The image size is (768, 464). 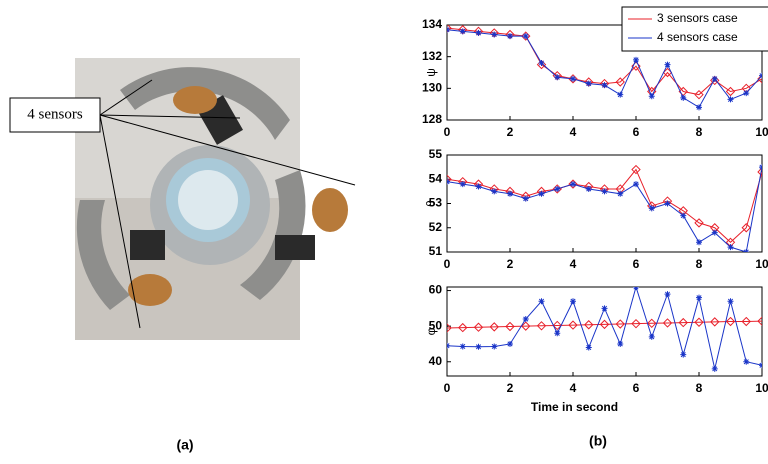 I want to click on y-tick-label: 52, so click(x=436, y=227).